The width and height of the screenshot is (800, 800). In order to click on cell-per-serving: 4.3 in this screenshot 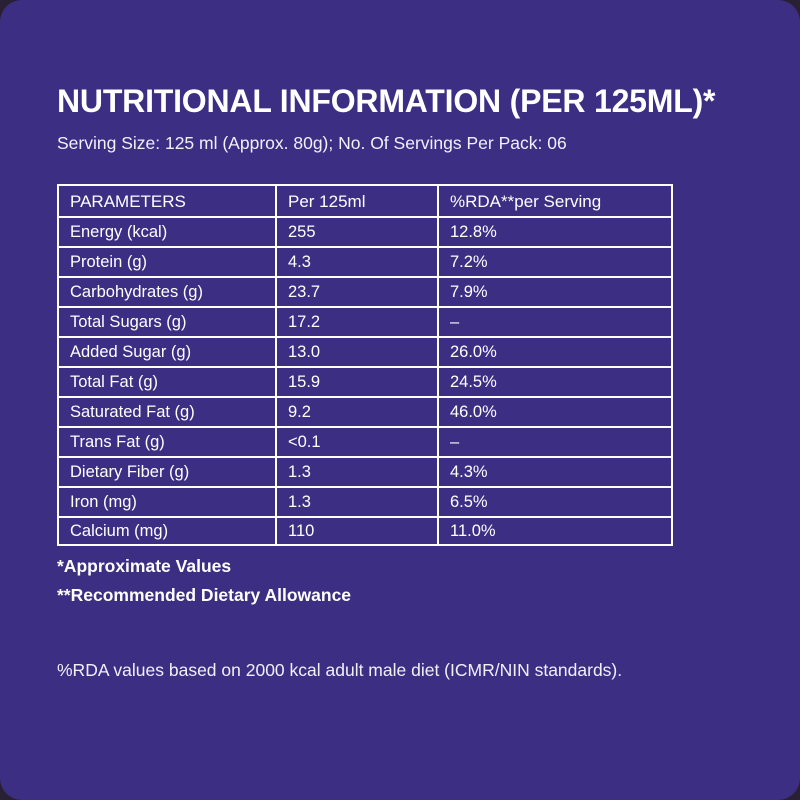, I will do `click(356, 261)`.